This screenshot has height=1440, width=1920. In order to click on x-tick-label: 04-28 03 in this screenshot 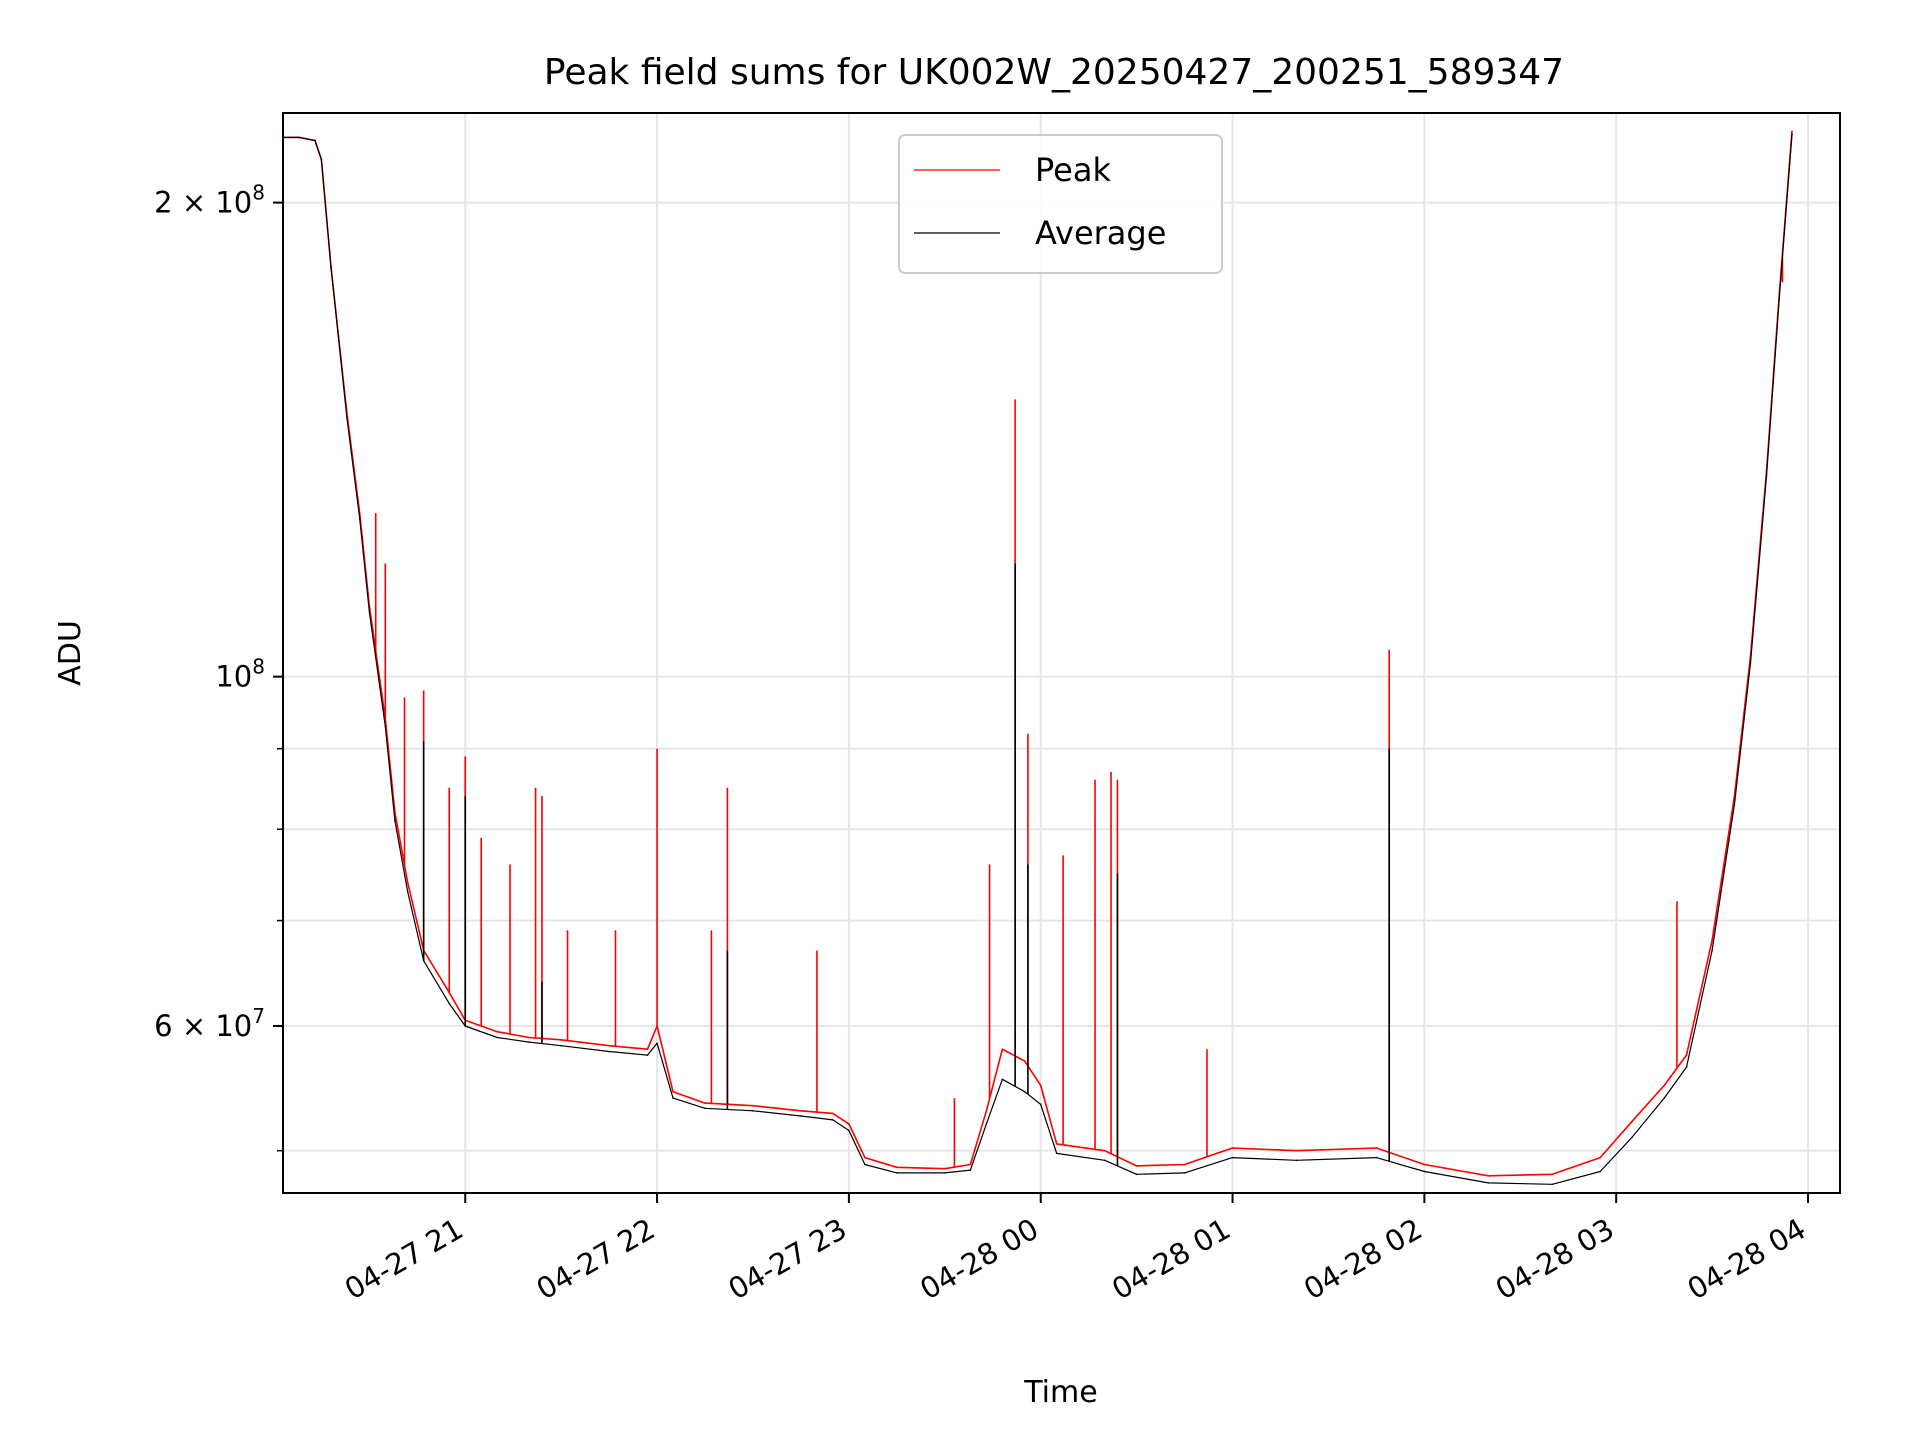, I will do `click(1555, 1259)`.